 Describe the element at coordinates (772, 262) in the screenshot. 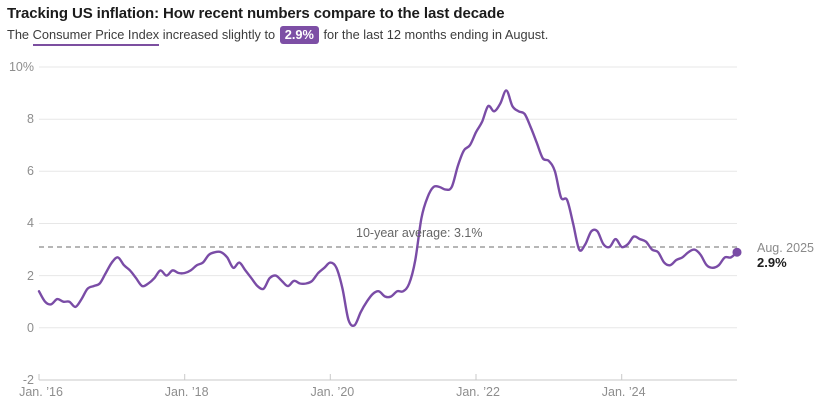

I see `endpoint-value-label: 2.9%` at that location.